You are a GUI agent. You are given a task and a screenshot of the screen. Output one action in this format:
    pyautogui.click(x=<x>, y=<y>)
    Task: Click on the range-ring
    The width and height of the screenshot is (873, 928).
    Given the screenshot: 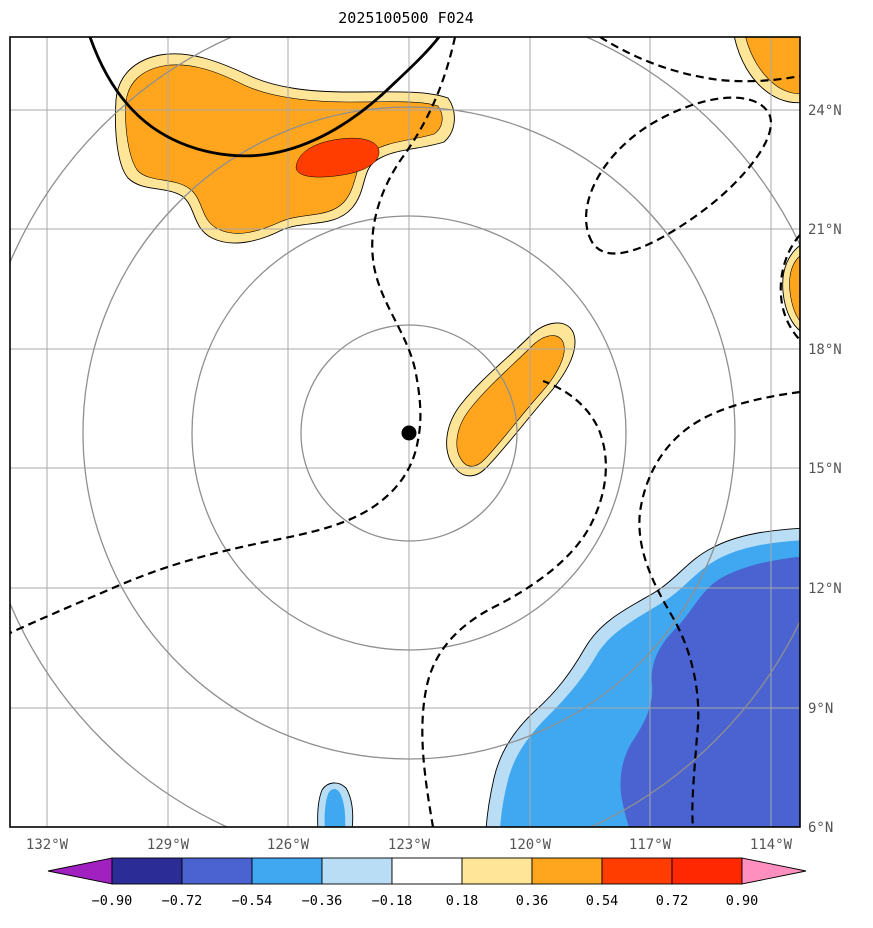 What is the action you would take?
    pyautogui.click(x=409, y=433)
    